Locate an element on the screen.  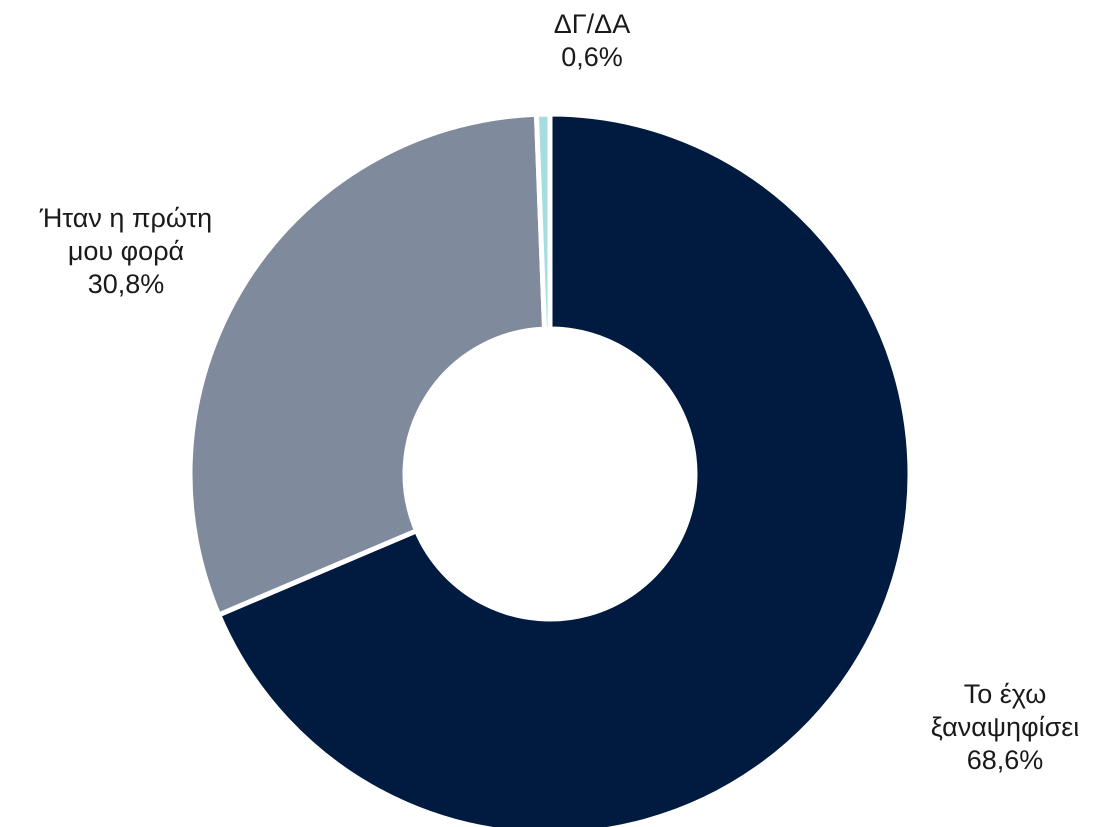
slice-label-line: Το έχω is located at coordinates (1005, 694).